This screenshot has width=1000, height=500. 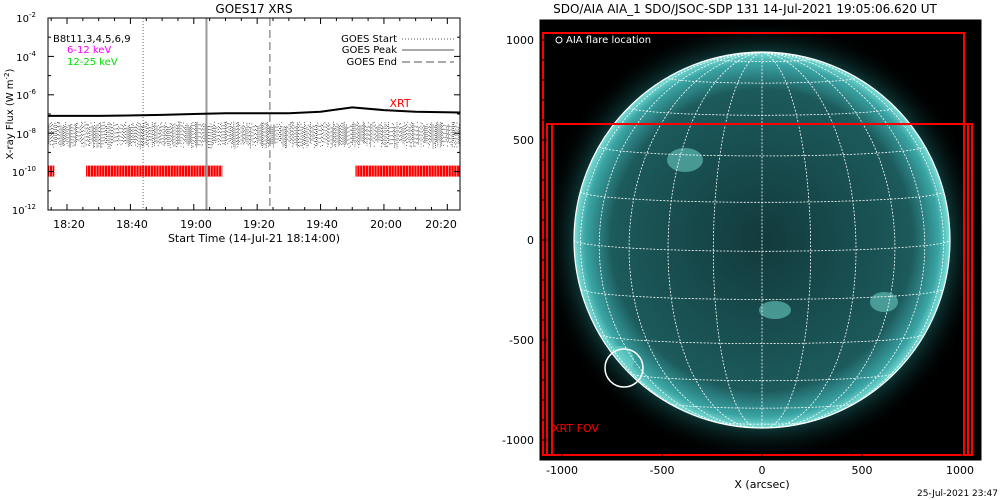 What do you see at coordinates (259, 224) in the screenshot?
I see `x-tick-label: 19:20` at bounding box center [259, 224].